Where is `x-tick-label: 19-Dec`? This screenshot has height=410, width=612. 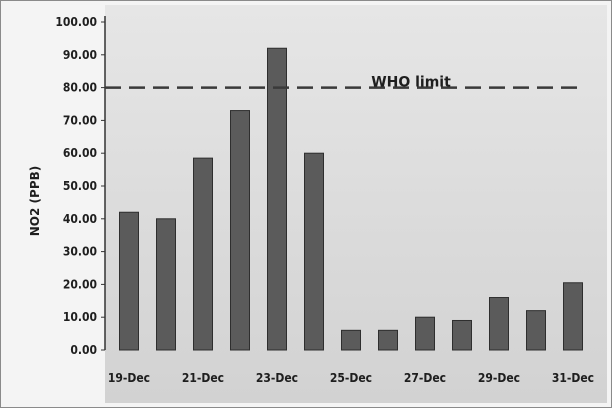 x-tick-label: 19-Dec is located at coordinates (129, 378).